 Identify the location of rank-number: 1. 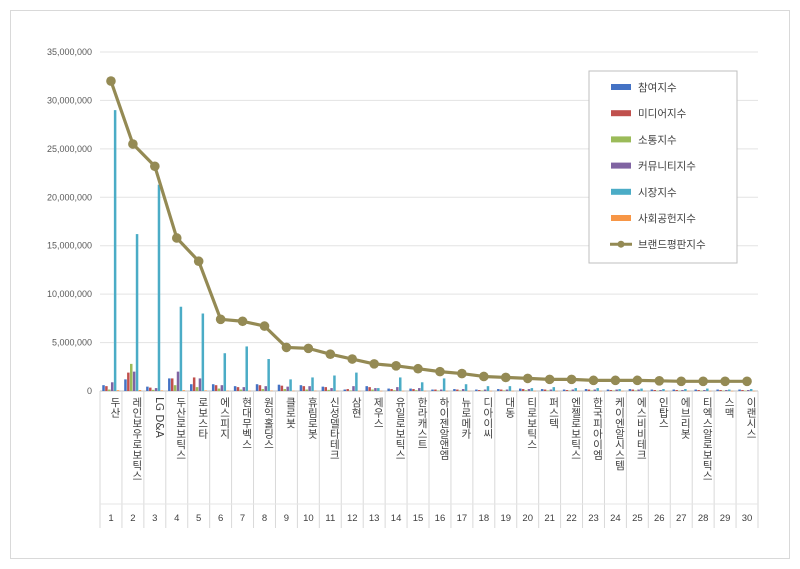
(110, 518).